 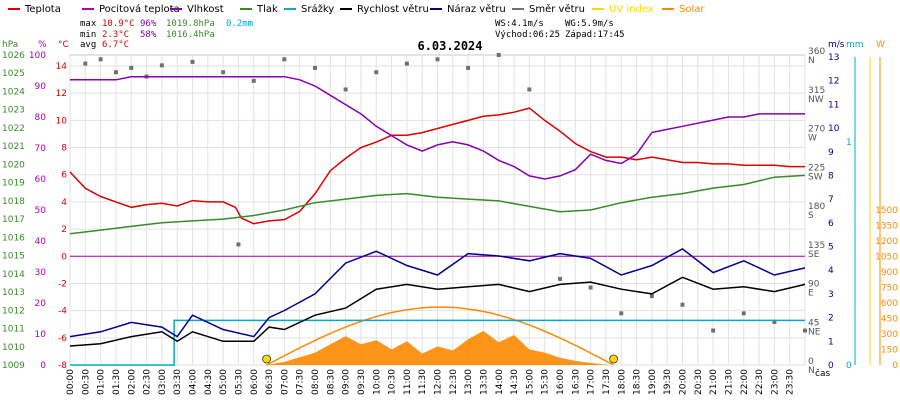 I want to click on tick-ms: 10, so click(x=834, y=129).